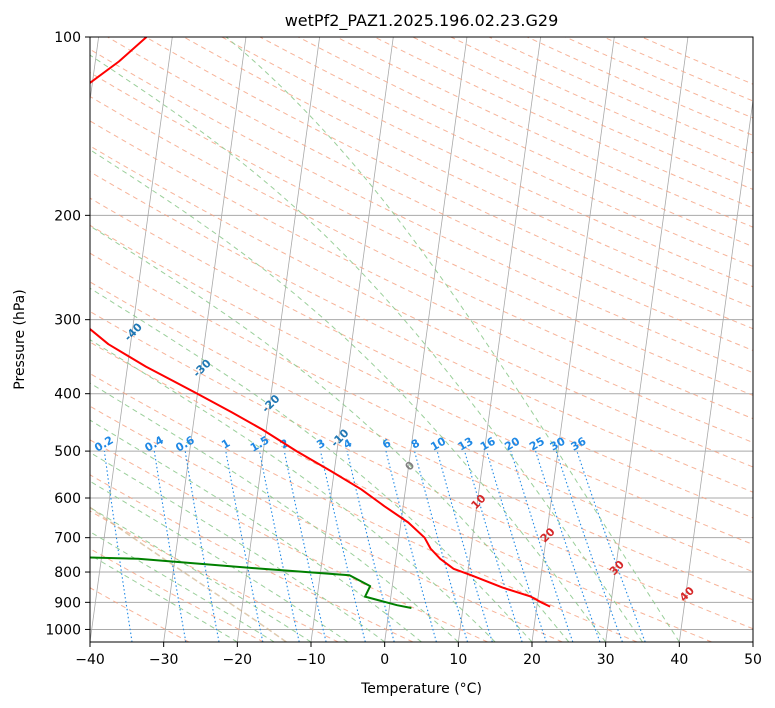  I want to click on dry-adiabat-label: -50, so click(64, 291).